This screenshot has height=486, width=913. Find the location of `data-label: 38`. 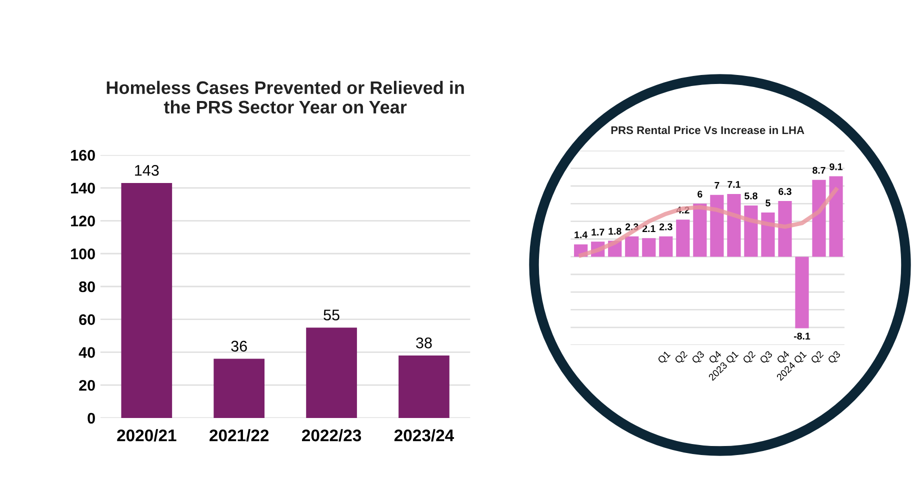

data-label: 38 is located at coordinates (424, 343).